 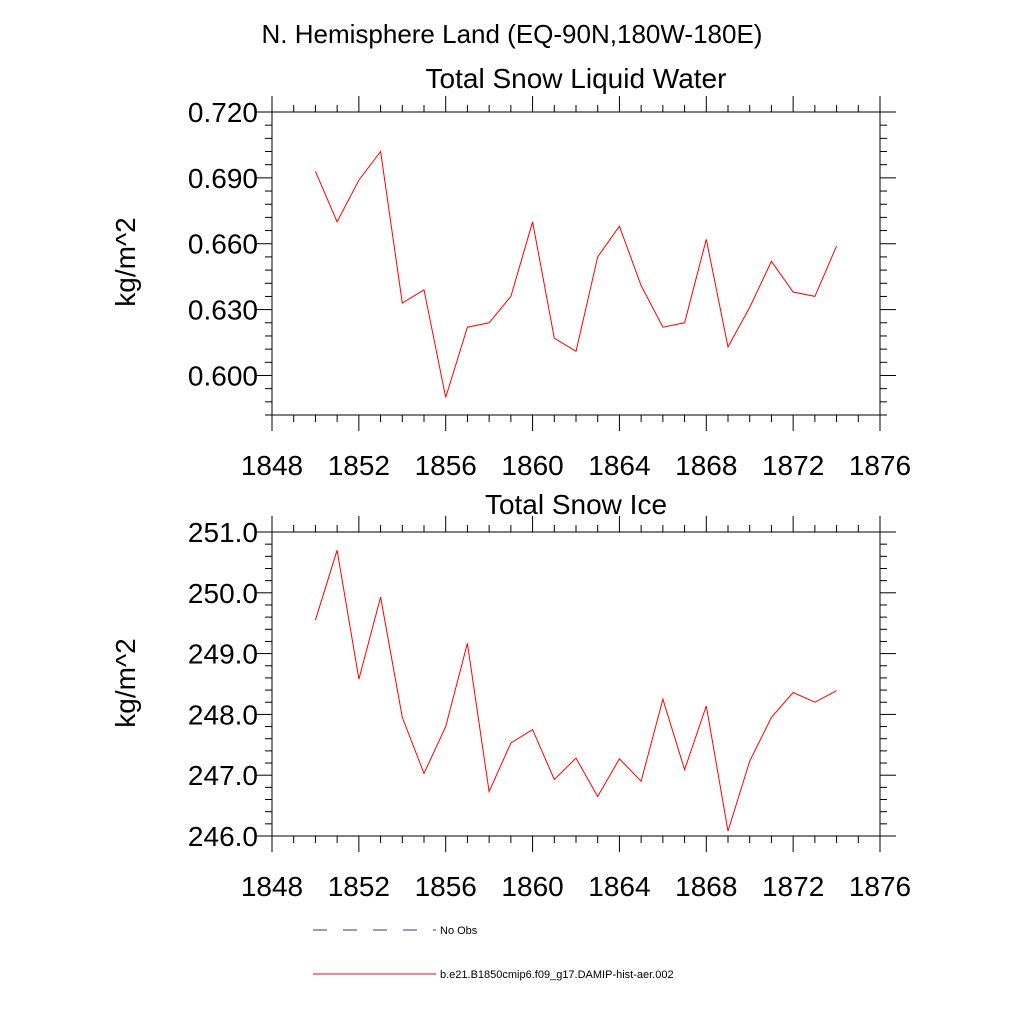 What do you see at coordinates (223, 532) in the screenshot?
I see `y-tick-label: 251.0` at bounding box center [223, 532].